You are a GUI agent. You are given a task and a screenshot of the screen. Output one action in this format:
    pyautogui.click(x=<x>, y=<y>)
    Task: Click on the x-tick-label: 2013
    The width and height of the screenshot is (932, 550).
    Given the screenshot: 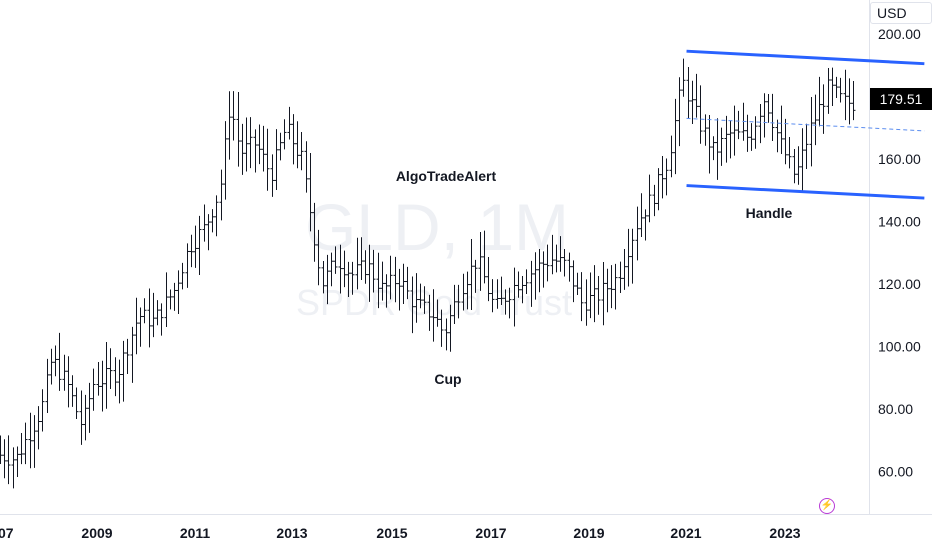 What is the action you would take?
    pyautogui.click(x=291, y=533)
    